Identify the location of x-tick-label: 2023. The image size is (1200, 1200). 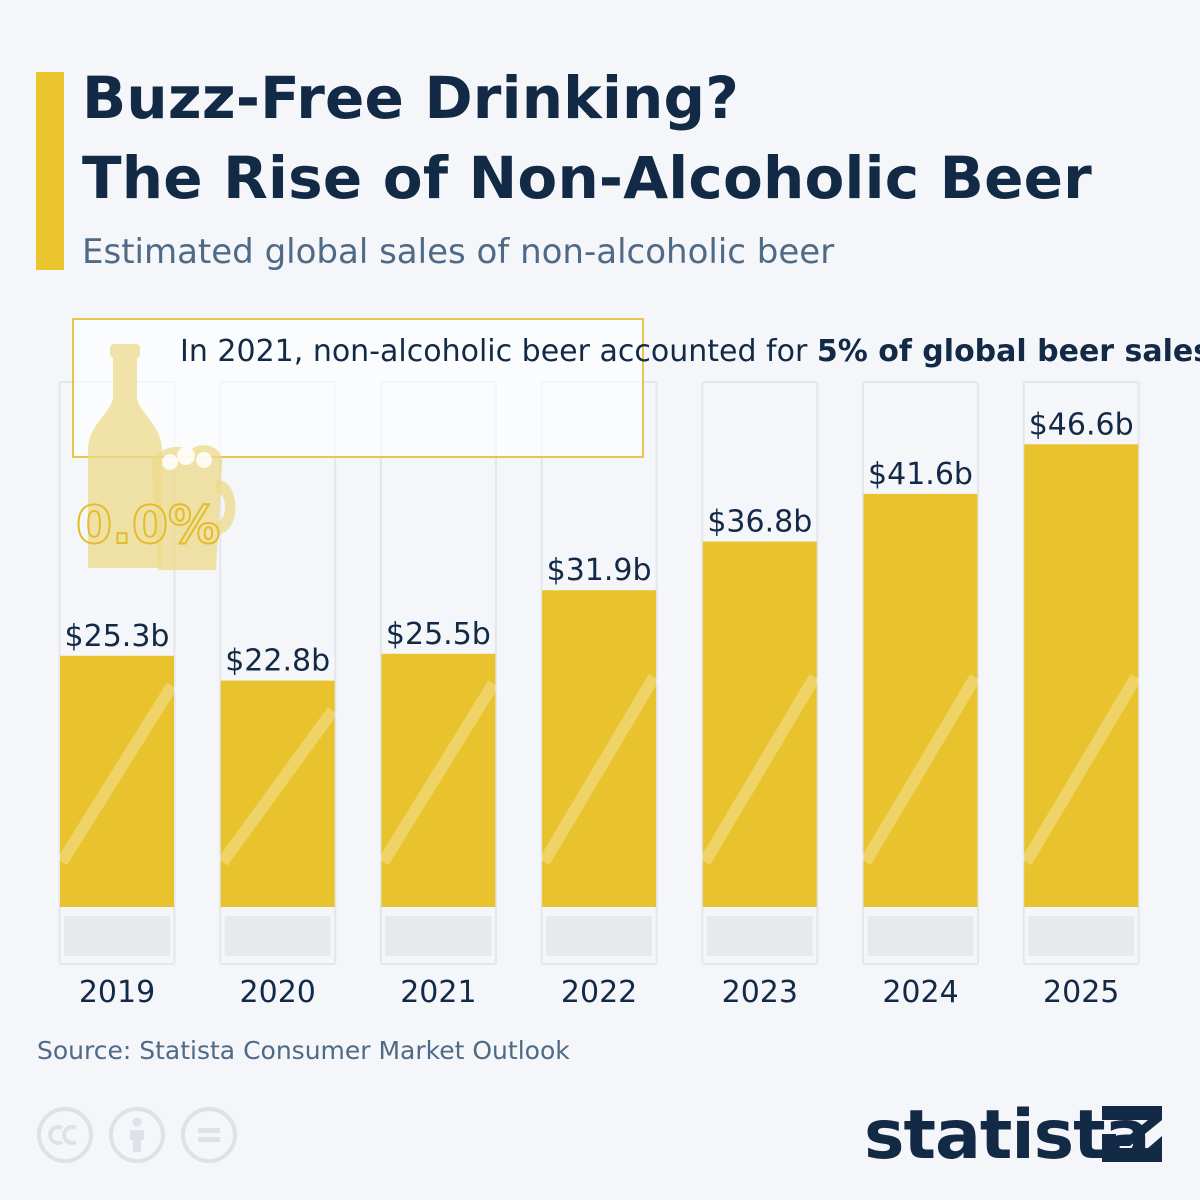
(760, 992).